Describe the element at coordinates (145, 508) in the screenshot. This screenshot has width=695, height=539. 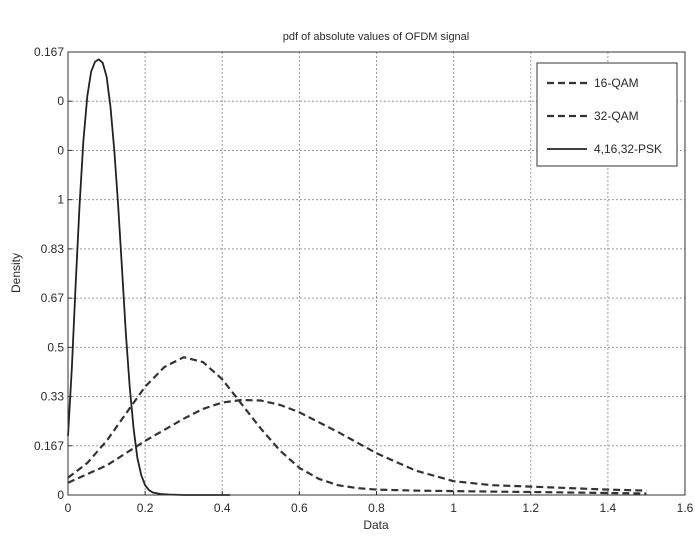
I see `x-tick-label: 0.2` at that location.